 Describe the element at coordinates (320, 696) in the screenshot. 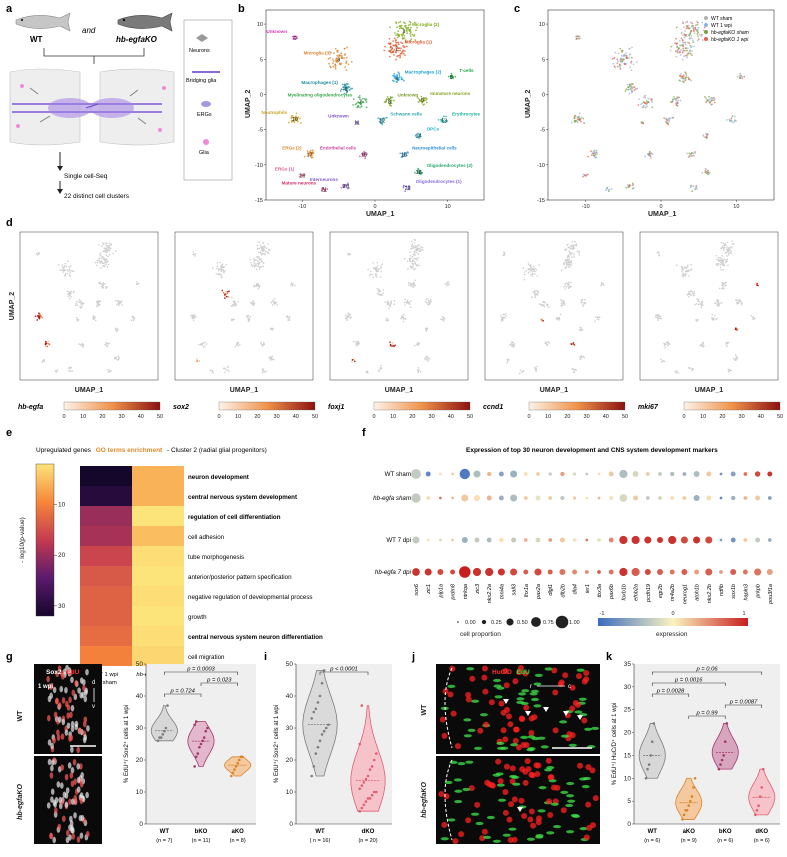

I see `i-point-WT` at that location.